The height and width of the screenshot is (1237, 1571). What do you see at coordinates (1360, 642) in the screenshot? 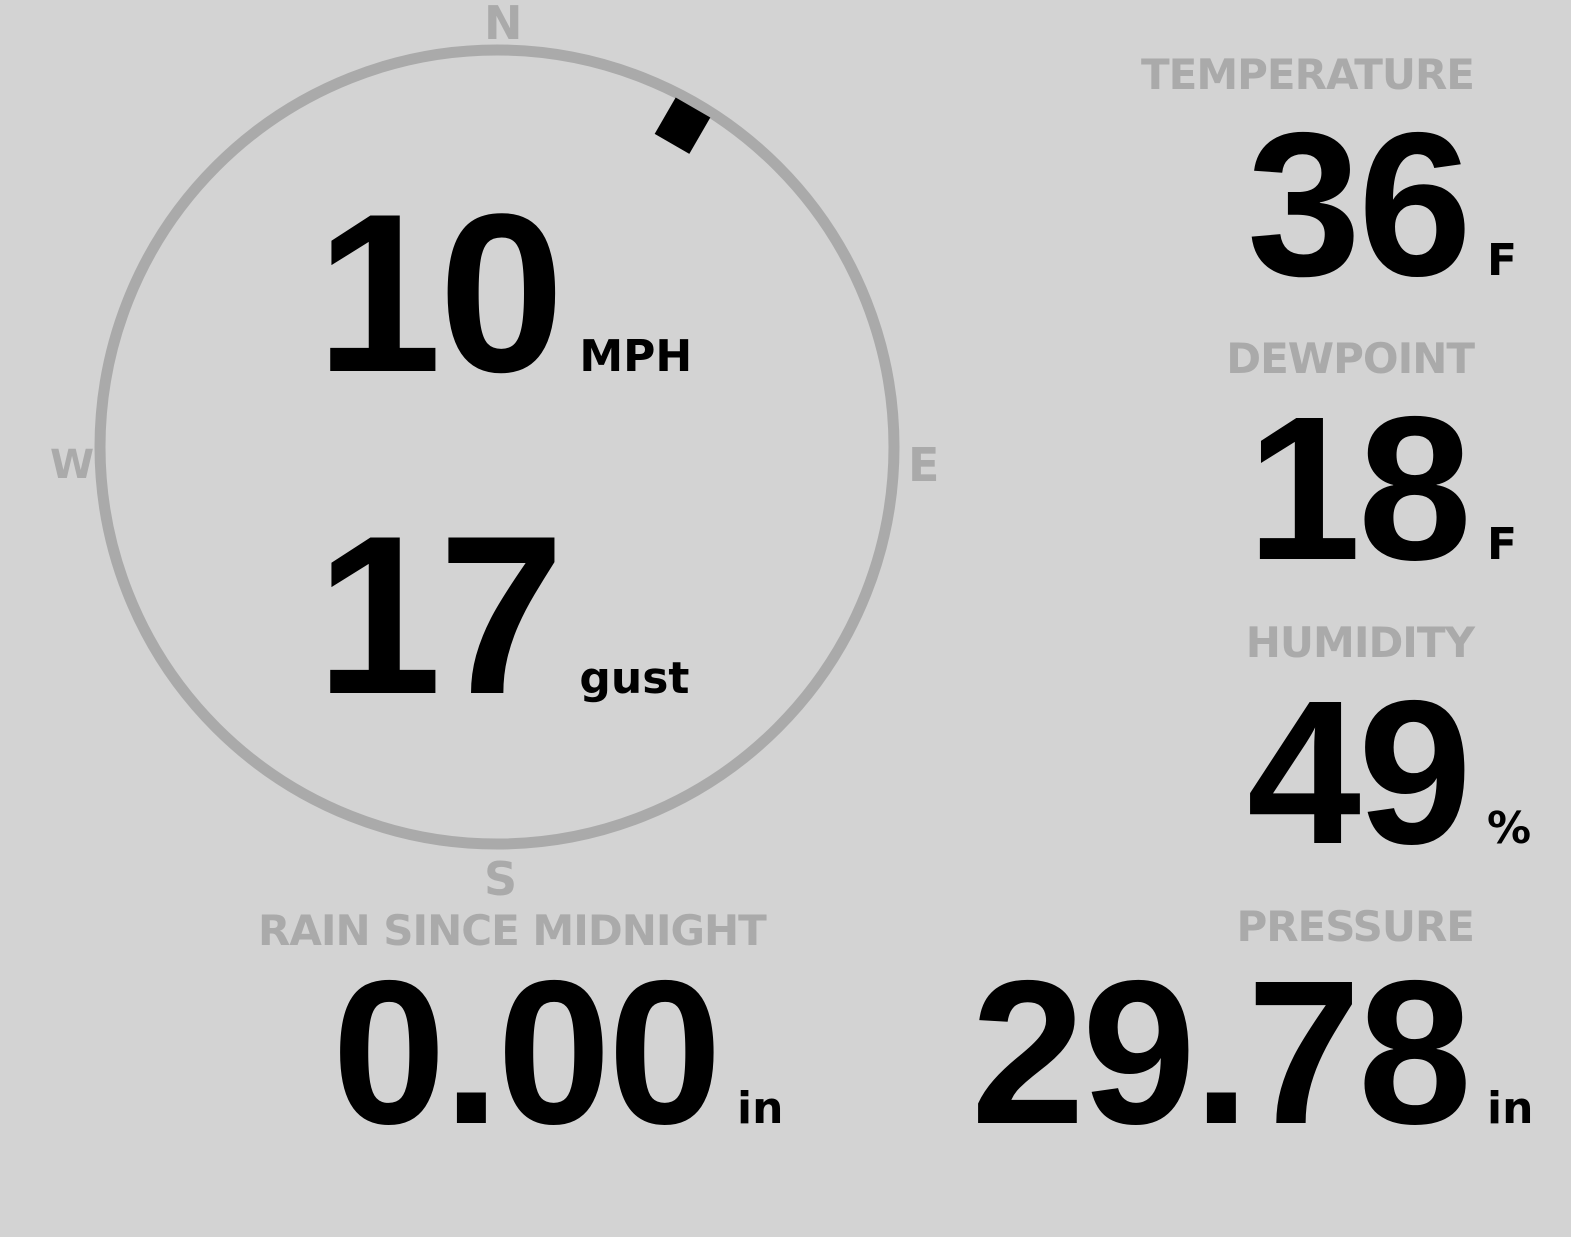
I see `humidity-label: HUMIDITY` at bounding box center [1360, 642].